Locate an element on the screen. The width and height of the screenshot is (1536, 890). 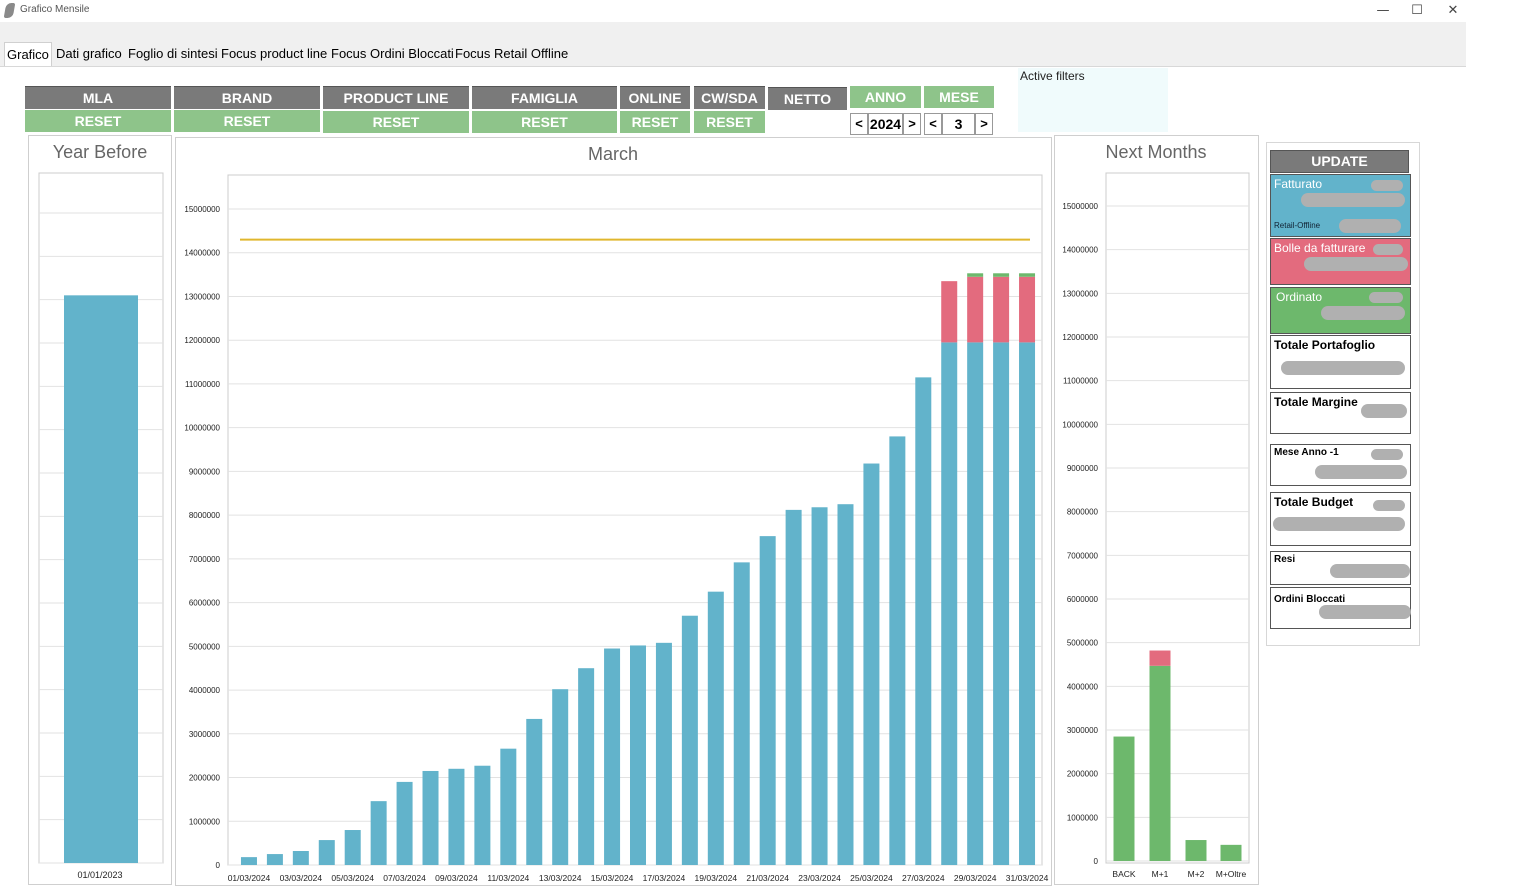
tab-focus-retail-offline: Focus Retail Offline is located at coordinates (512, 53).